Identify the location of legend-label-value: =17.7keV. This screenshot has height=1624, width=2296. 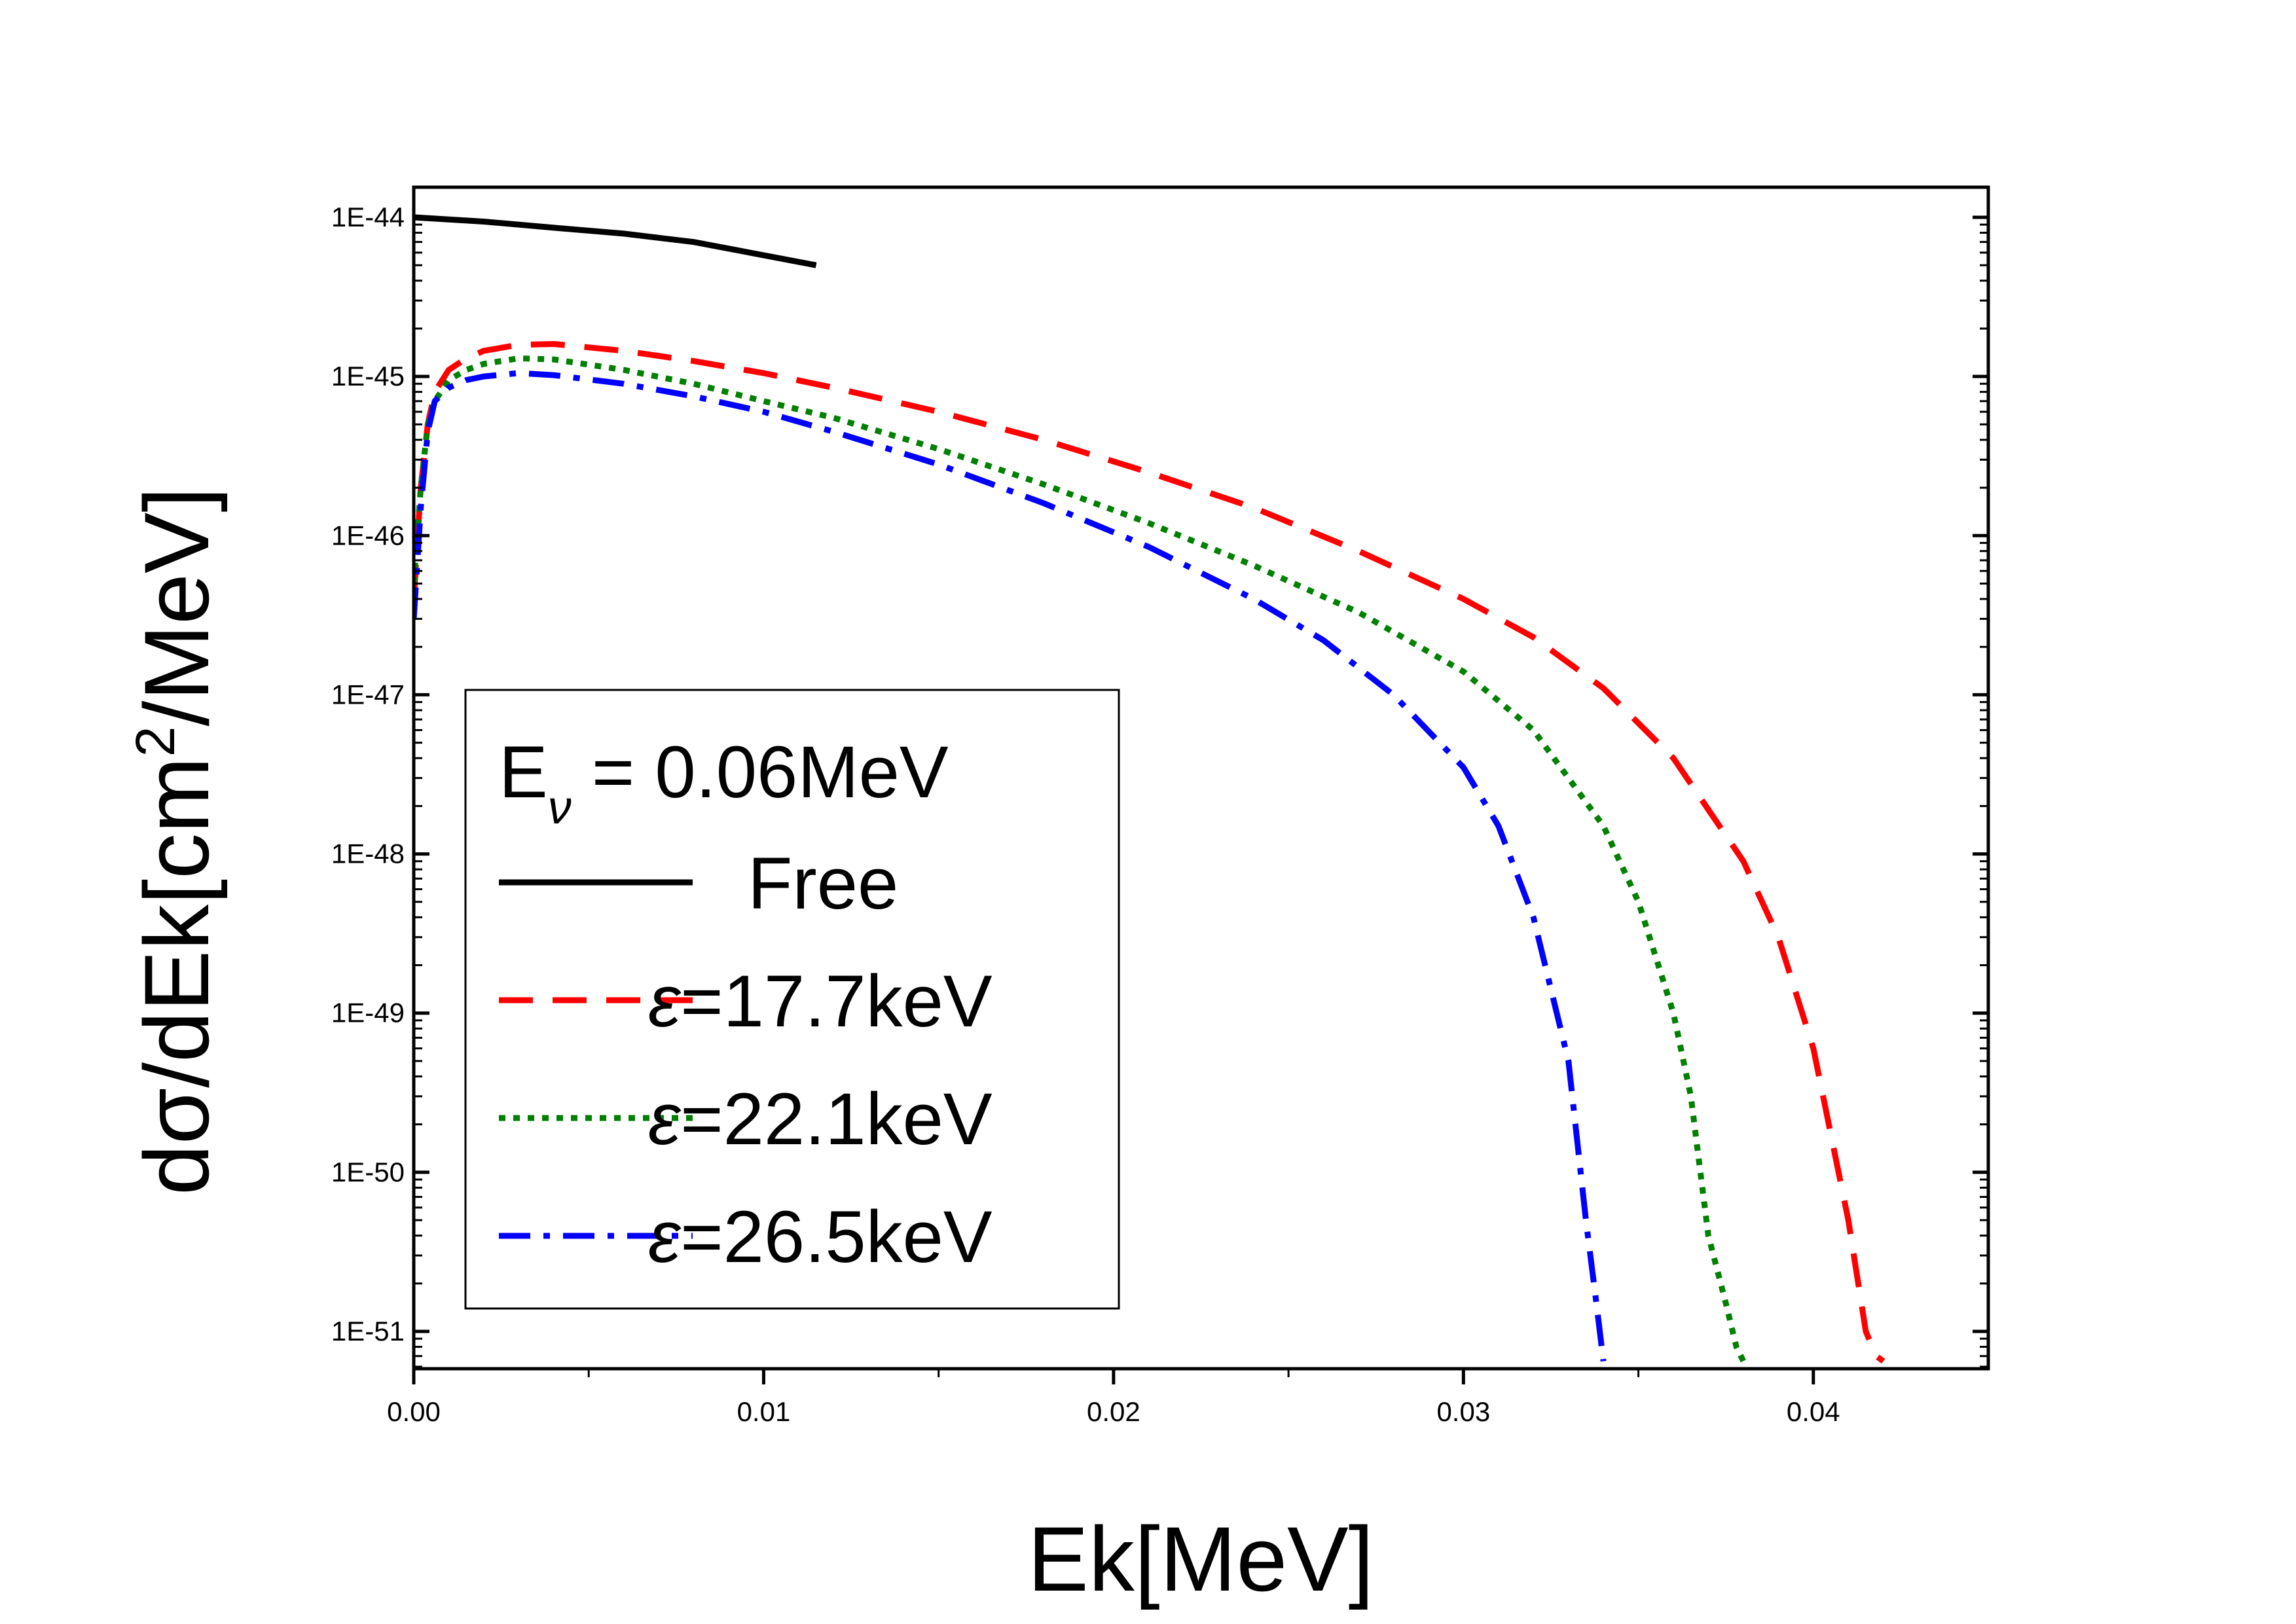
(836, 1001).